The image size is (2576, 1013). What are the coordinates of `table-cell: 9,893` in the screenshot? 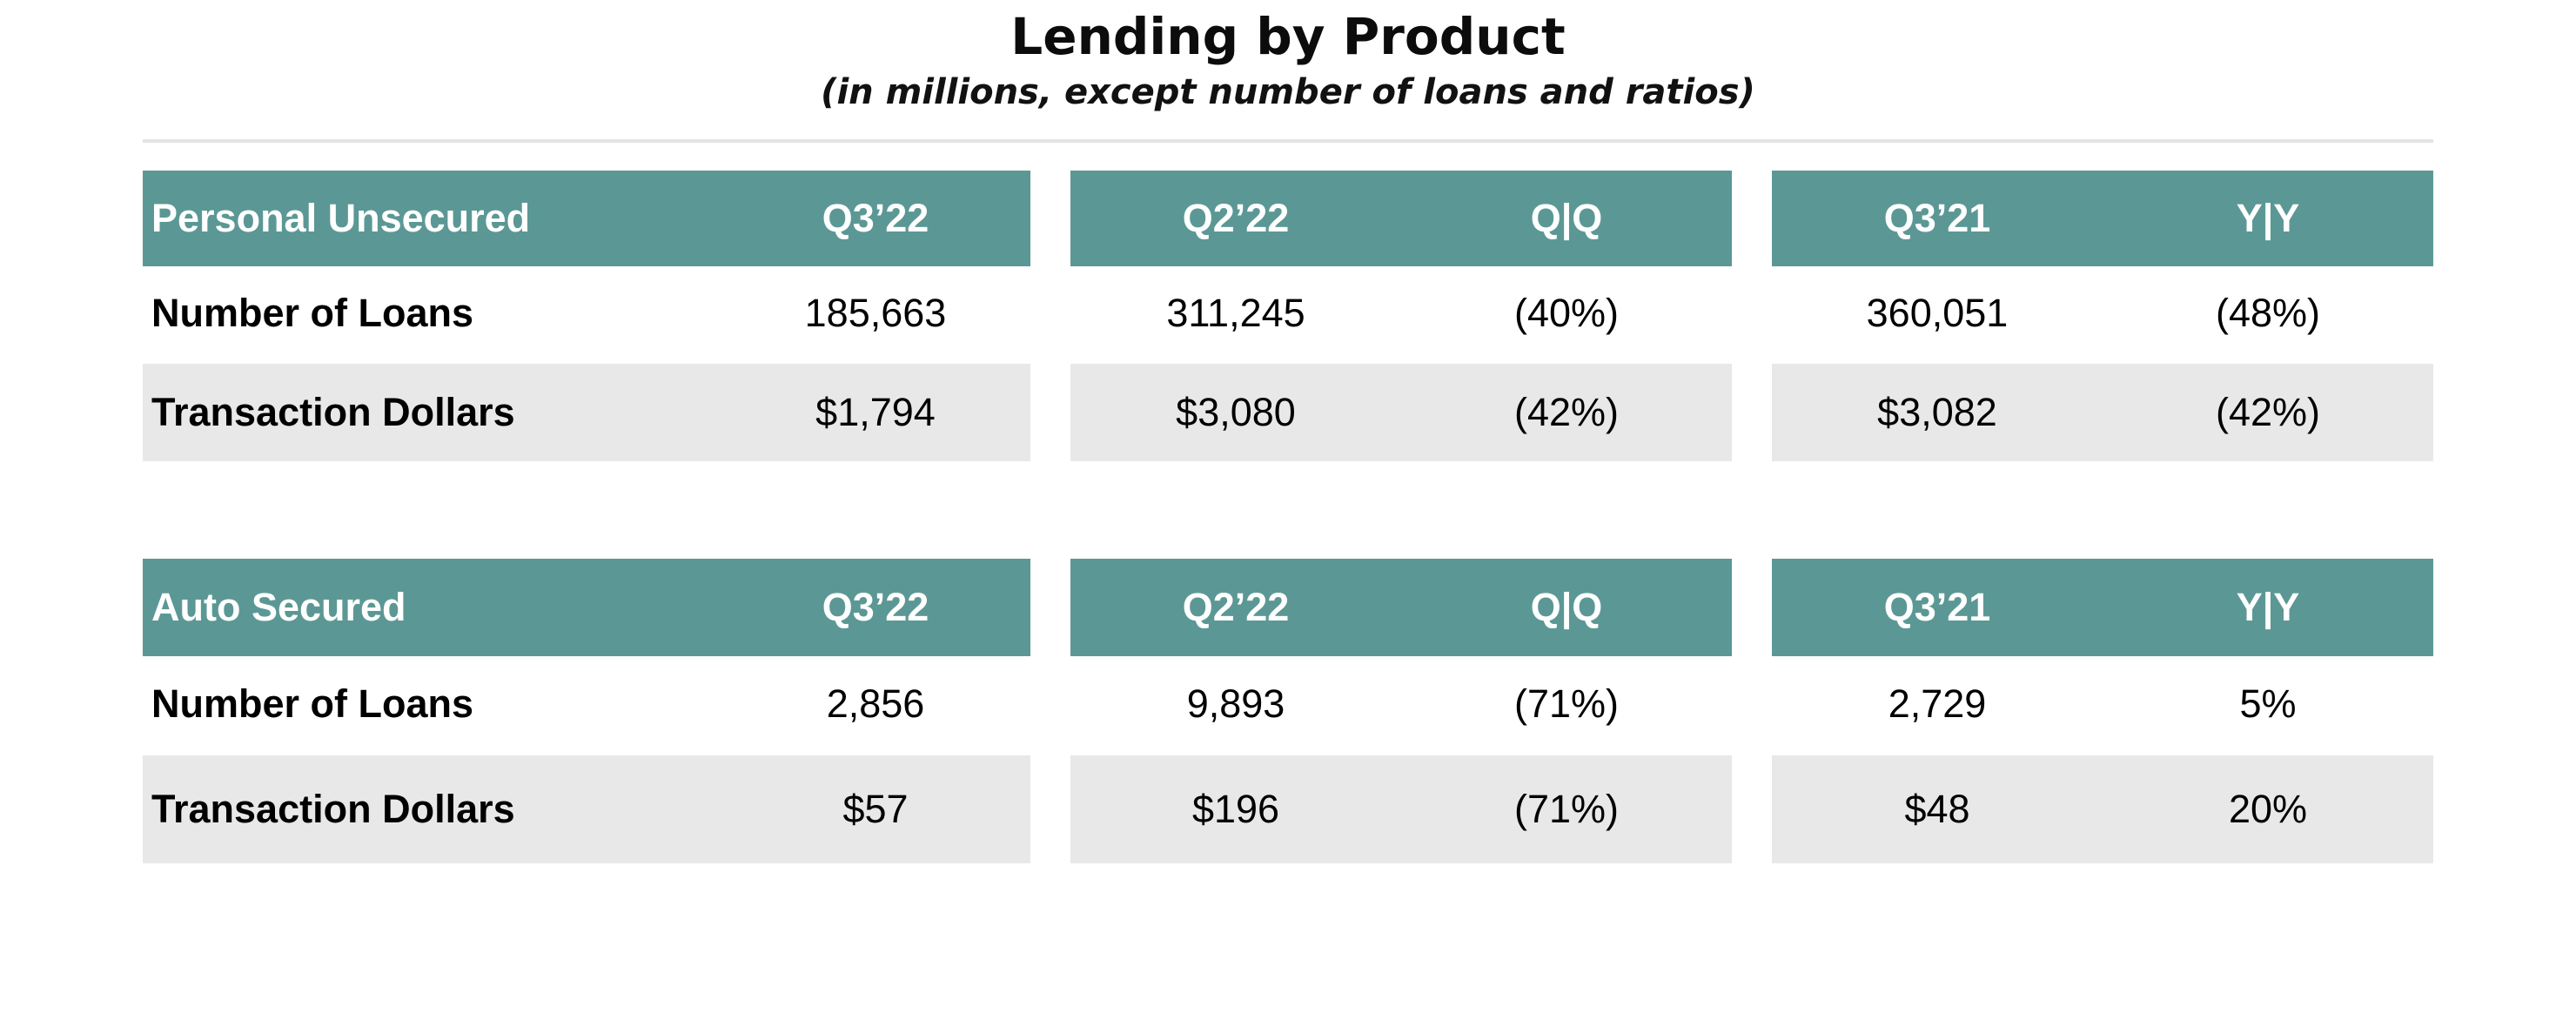 It's located at (1235, 703).